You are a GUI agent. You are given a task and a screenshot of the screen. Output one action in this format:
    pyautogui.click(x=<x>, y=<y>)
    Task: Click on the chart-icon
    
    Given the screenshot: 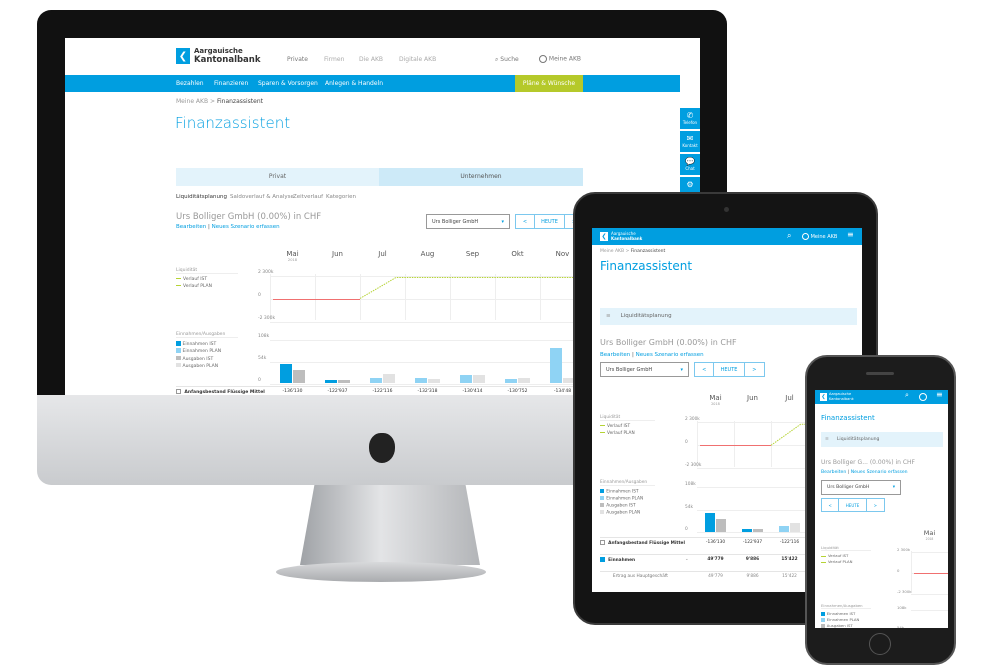 What is the action you would take?
    pyautogui.click(x=179, y=392)
    